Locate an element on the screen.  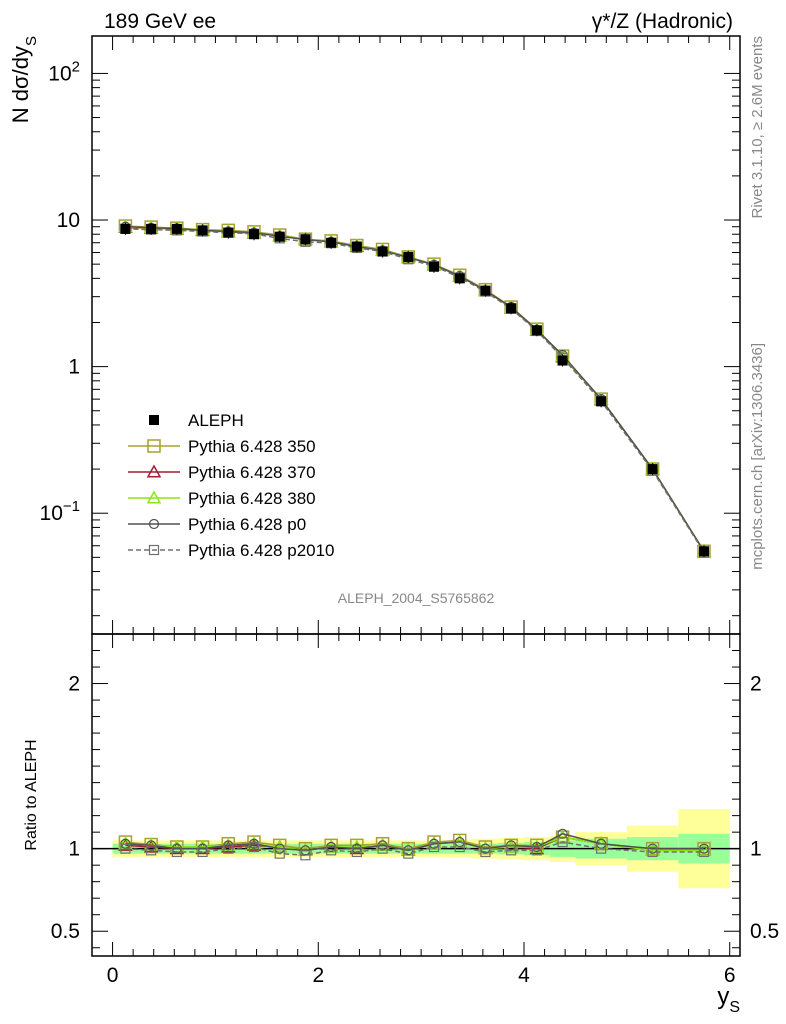
series-point-p370 is located at coordinates (537, 848).